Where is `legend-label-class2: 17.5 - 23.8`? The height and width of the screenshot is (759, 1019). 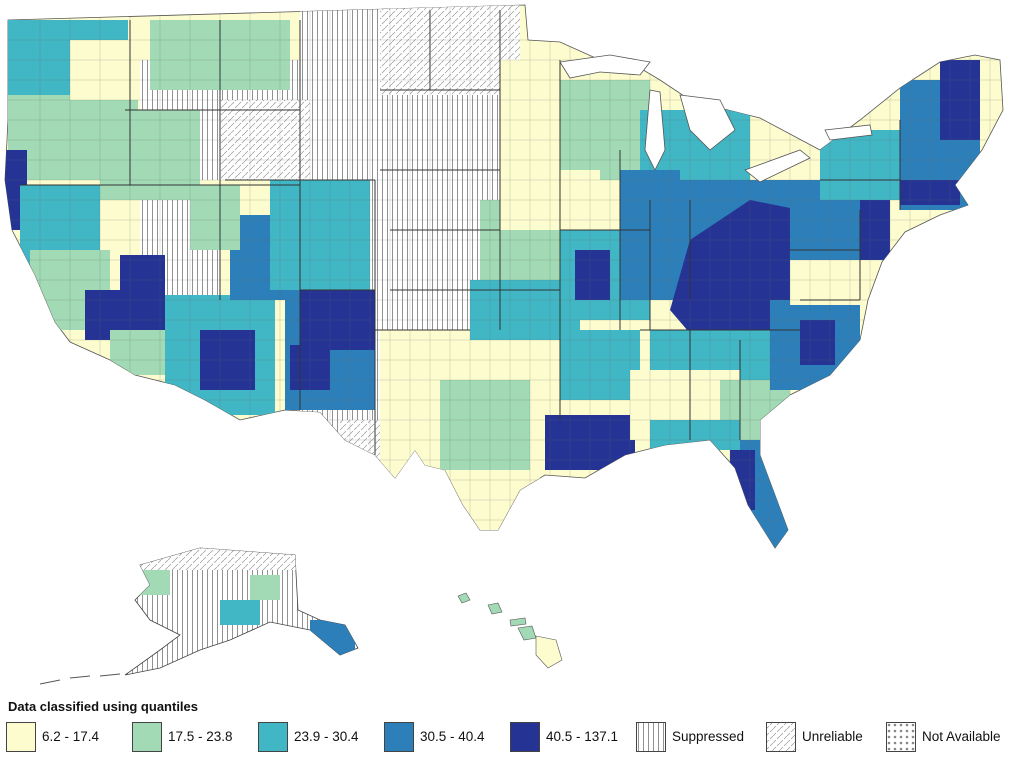
legend-label-class2: 17.5 - 23.8 is located at coordinates (200, 736).